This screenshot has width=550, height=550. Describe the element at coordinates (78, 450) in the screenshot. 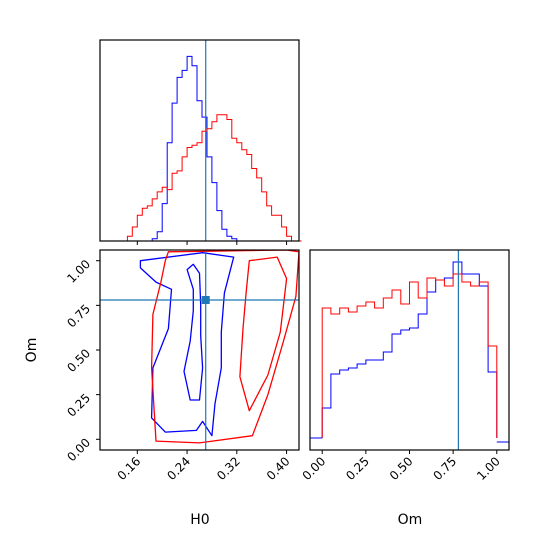

I see `contour-ytick-label-0: 0.00` at that location.